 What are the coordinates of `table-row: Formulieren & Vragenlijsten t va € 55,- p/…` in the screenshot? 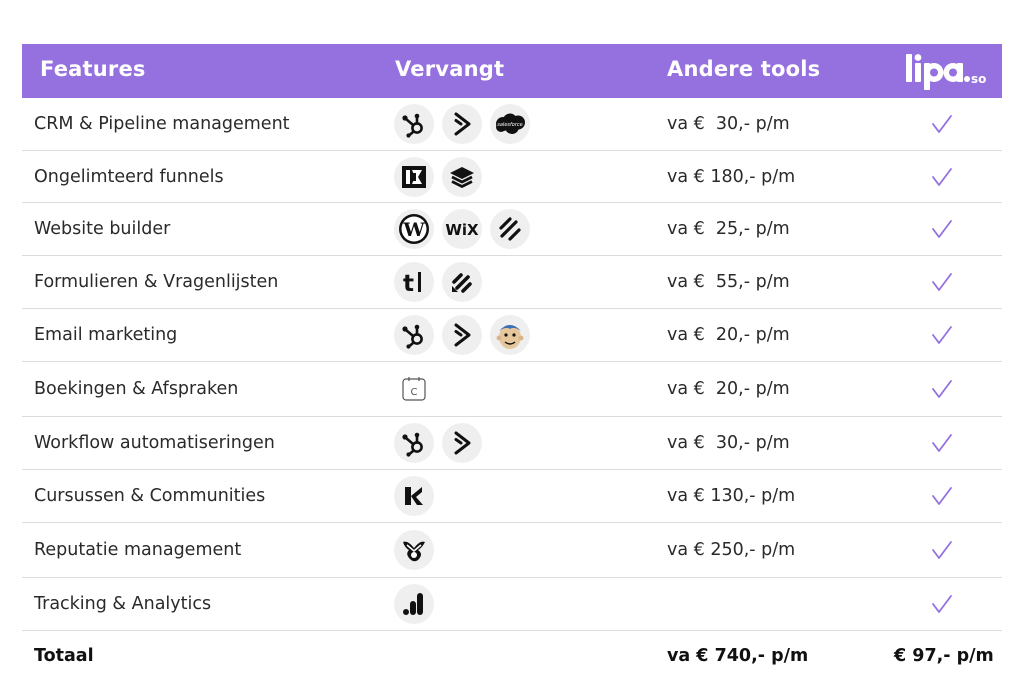 It's located at (512, 282).